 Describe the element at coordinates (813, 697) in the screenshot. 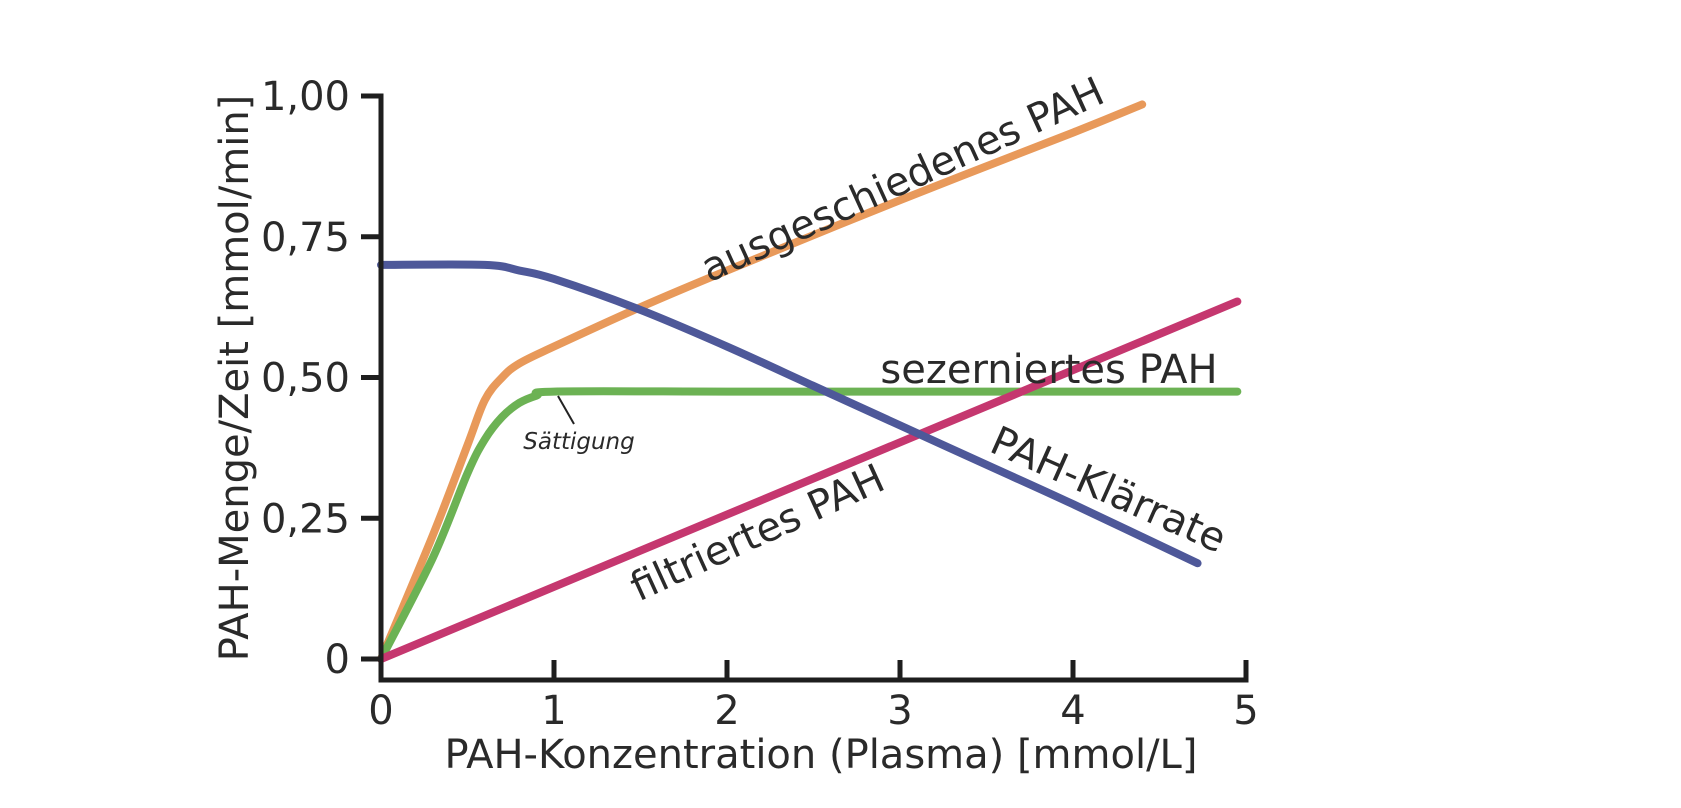

I see `x-ticks: 0 1 2 3 4 5` at that location.